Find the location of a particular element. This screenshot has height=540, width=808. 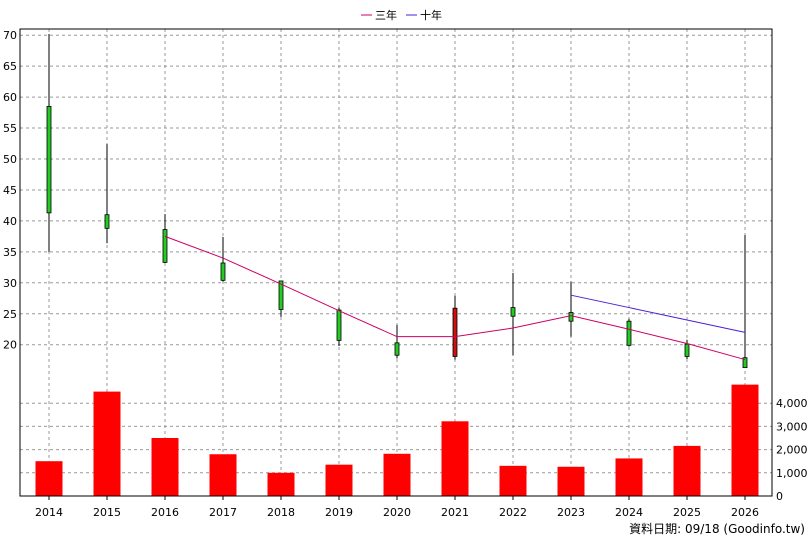

volume-bar-2017 is located at coordinates (223, 475).